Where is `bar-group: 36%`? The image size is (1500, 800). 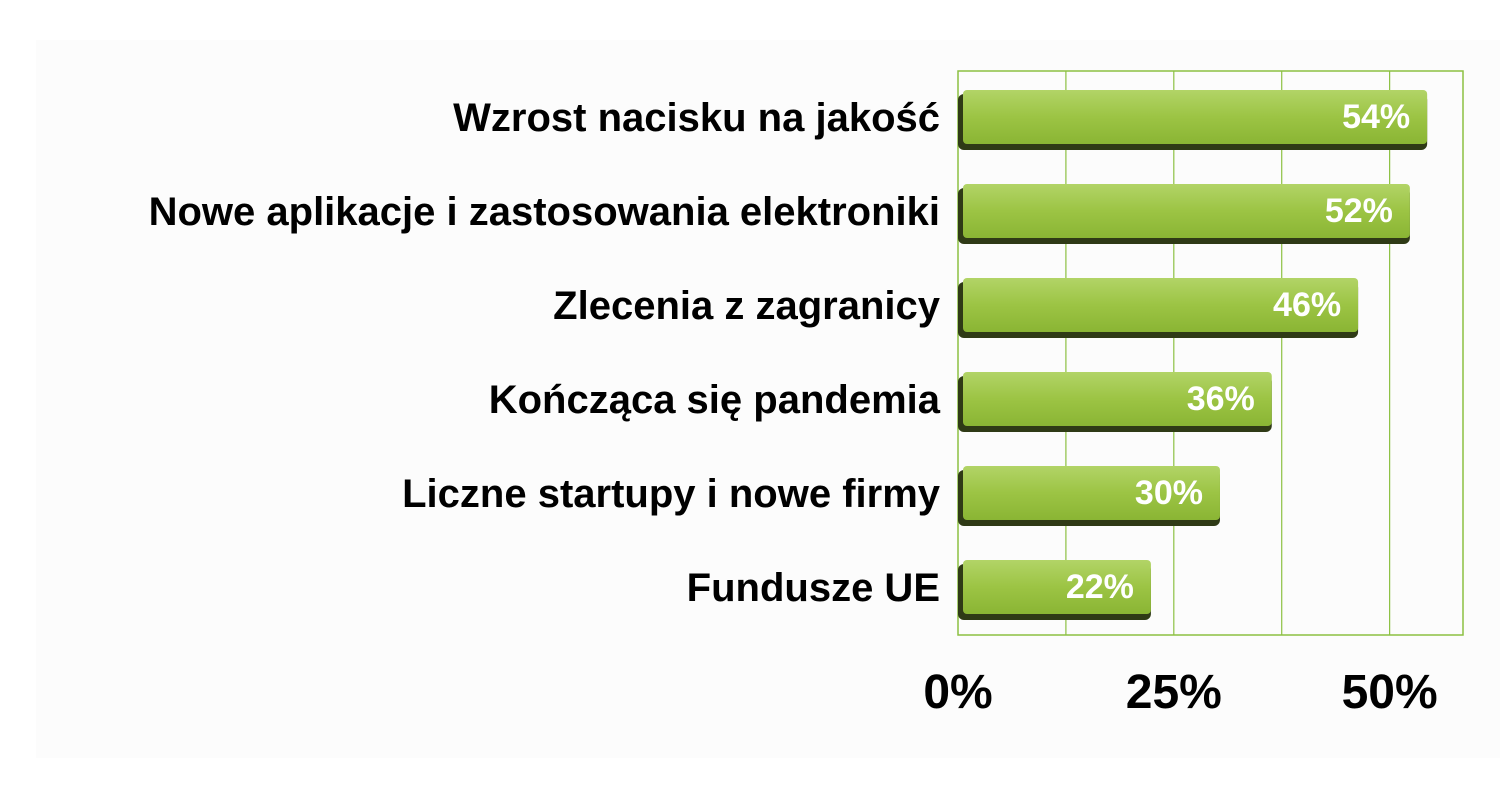
bar-group: 36% is located at coordinates (1115, 402).